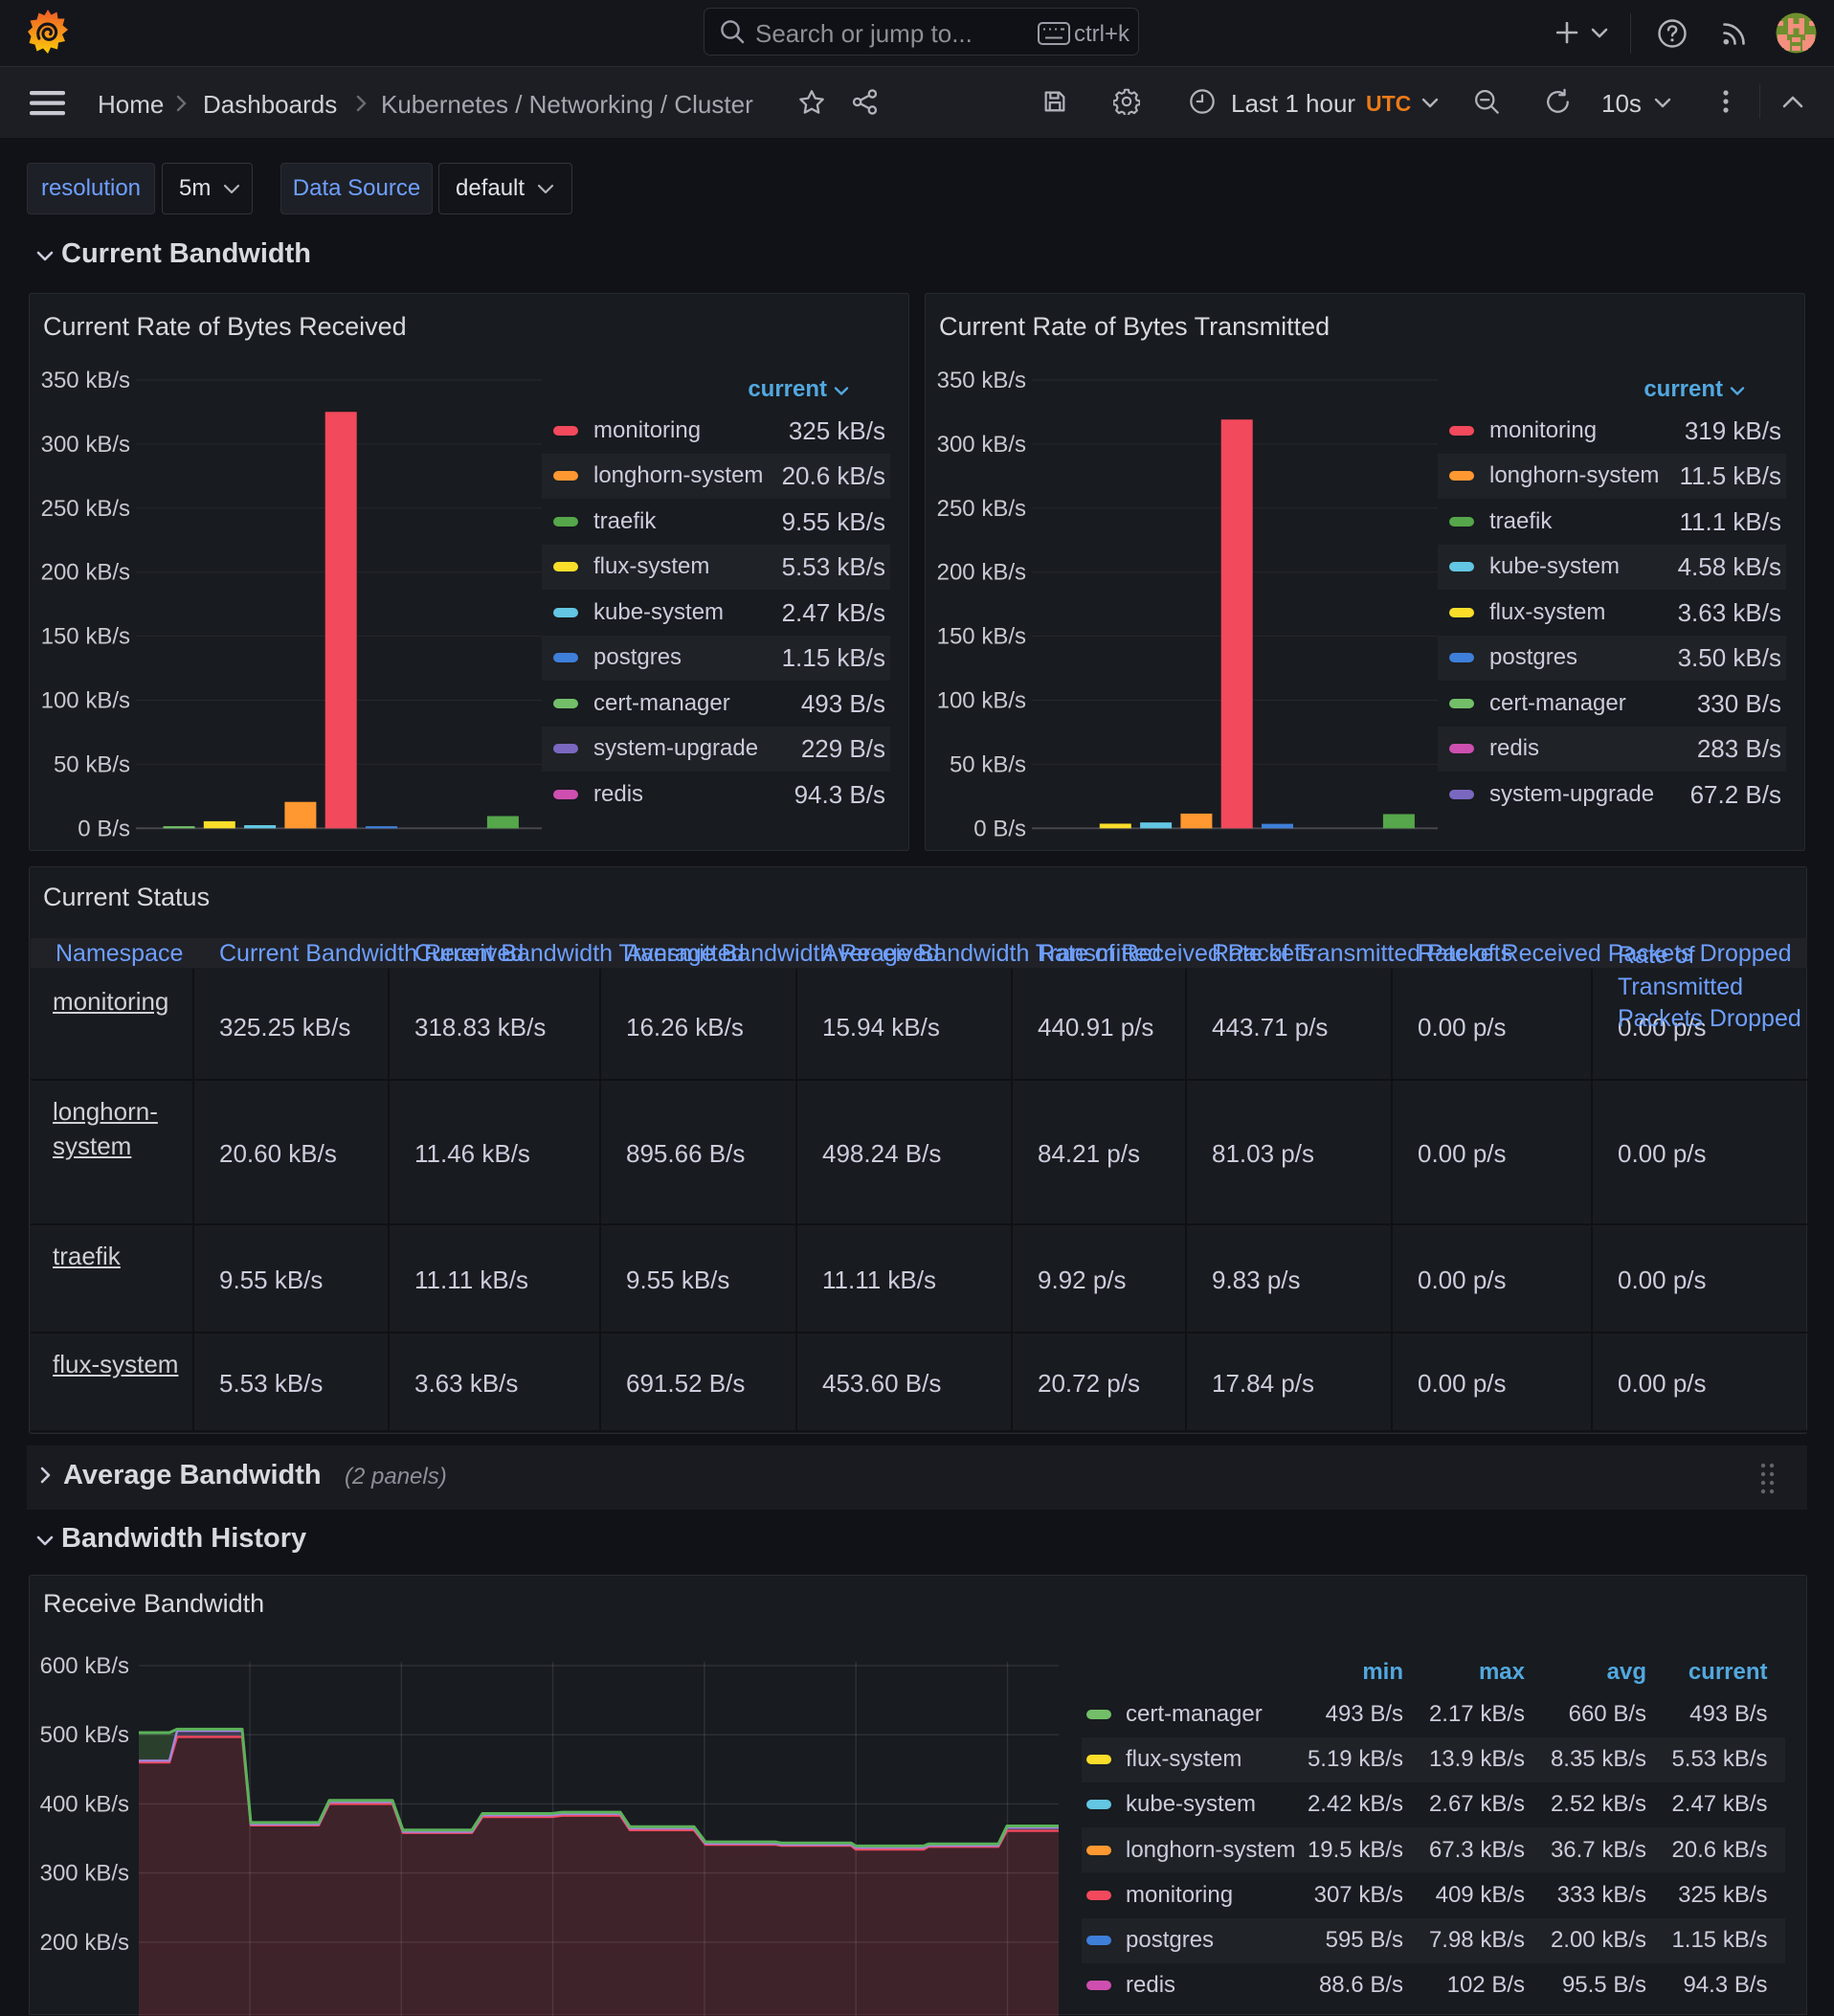  I want to click on svg-text: 500 kB/s, so click(85, 1735).